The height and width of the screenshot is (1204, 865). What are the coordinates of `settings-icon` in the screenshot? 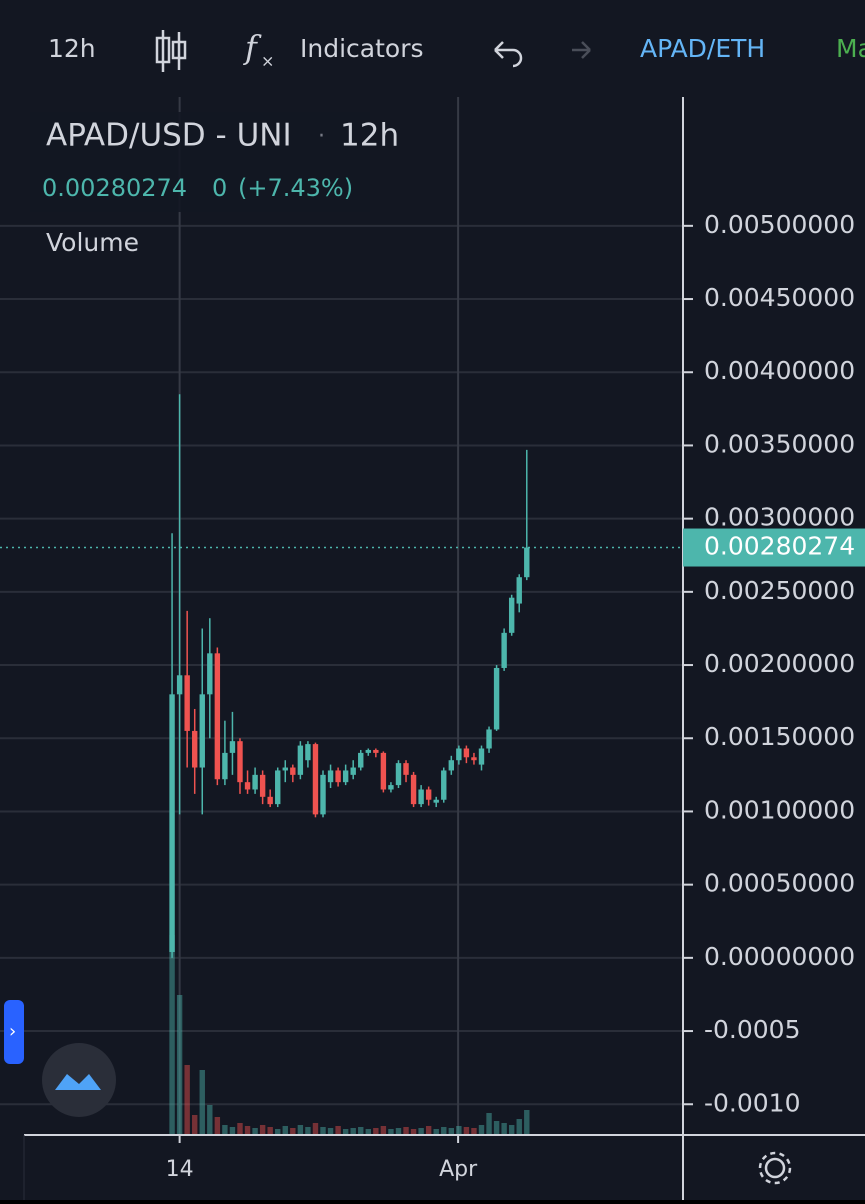 It's located at (775, 1168).